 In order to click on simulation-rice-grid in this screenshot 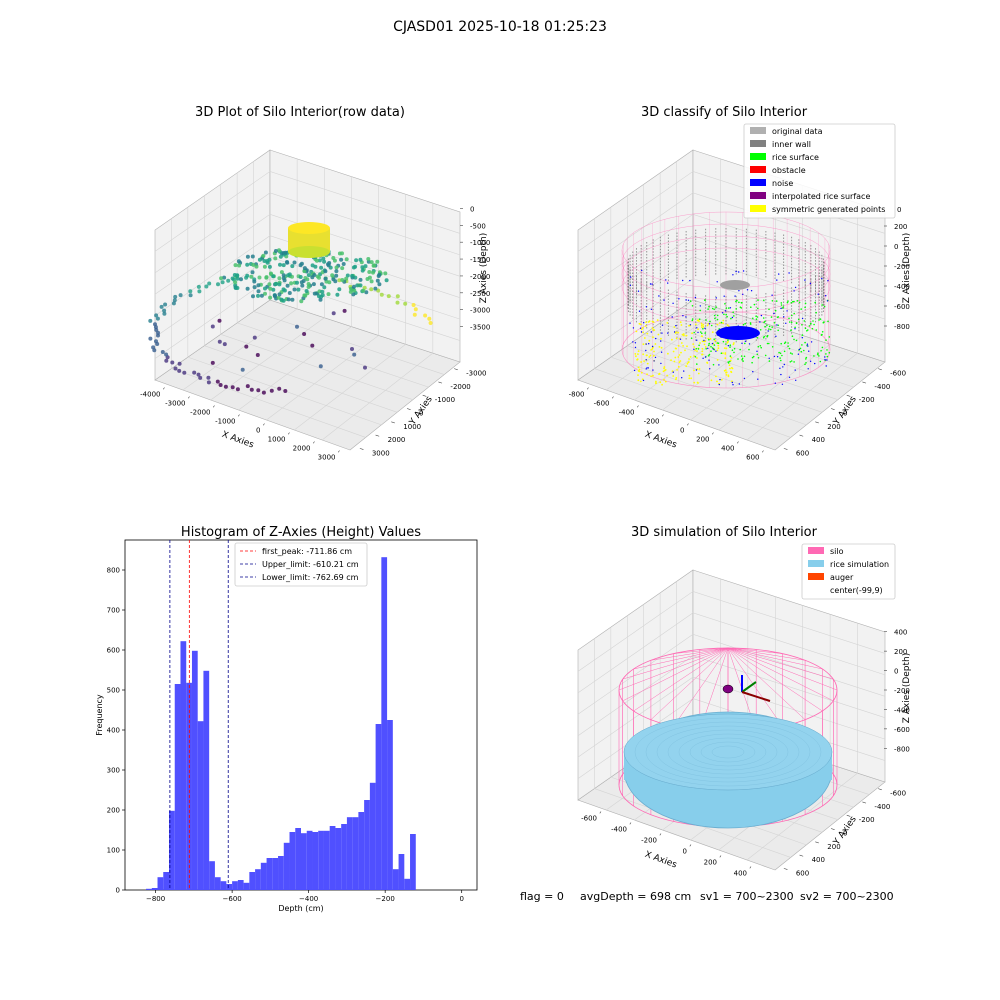, I will do `click(728, 752)`.